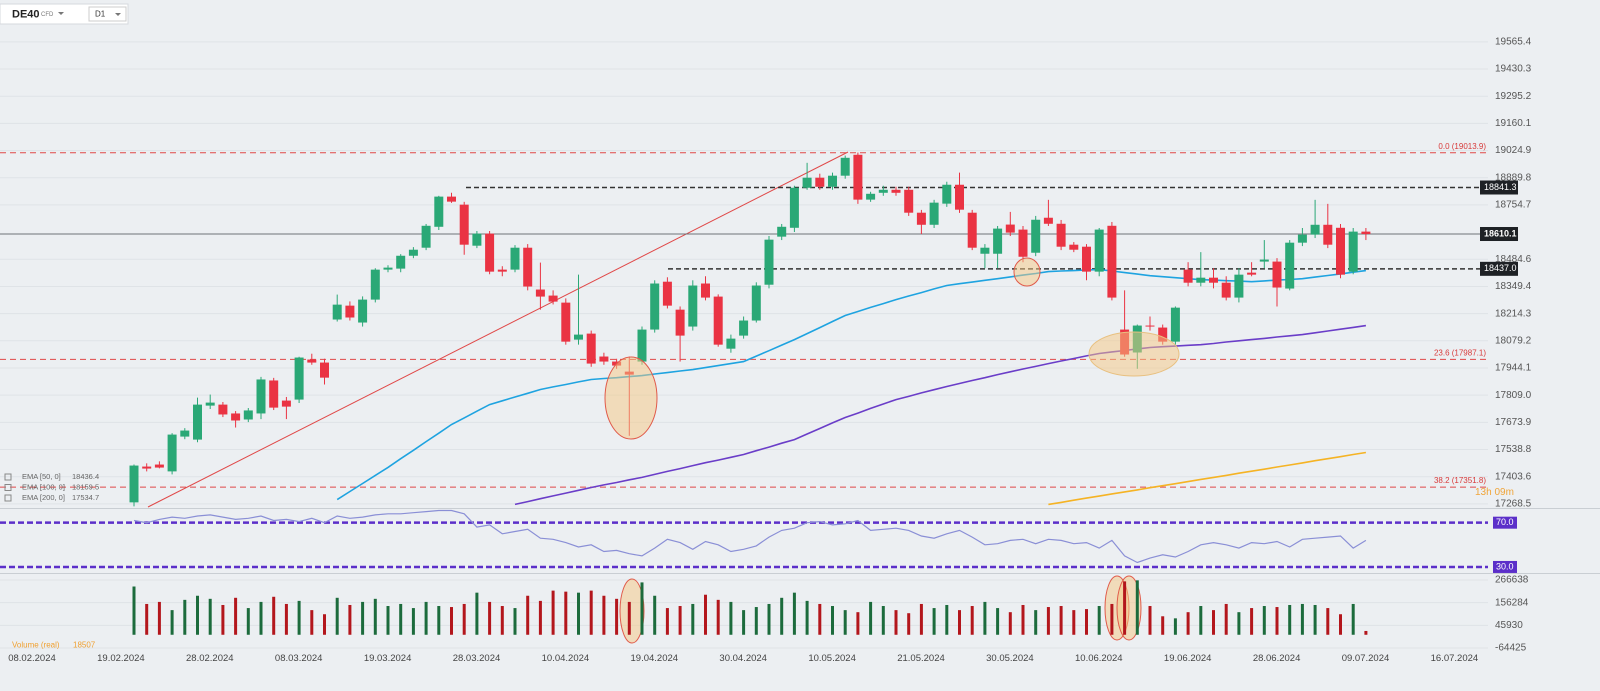  Describe the element at coordinates (940, 415) in the screenshot. I see `ema-line` at that location.